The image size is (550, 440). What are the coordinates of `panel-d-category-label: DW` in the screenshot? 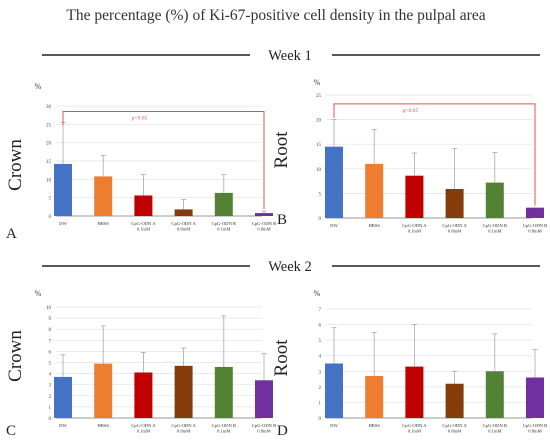 It's located at (334, 425).